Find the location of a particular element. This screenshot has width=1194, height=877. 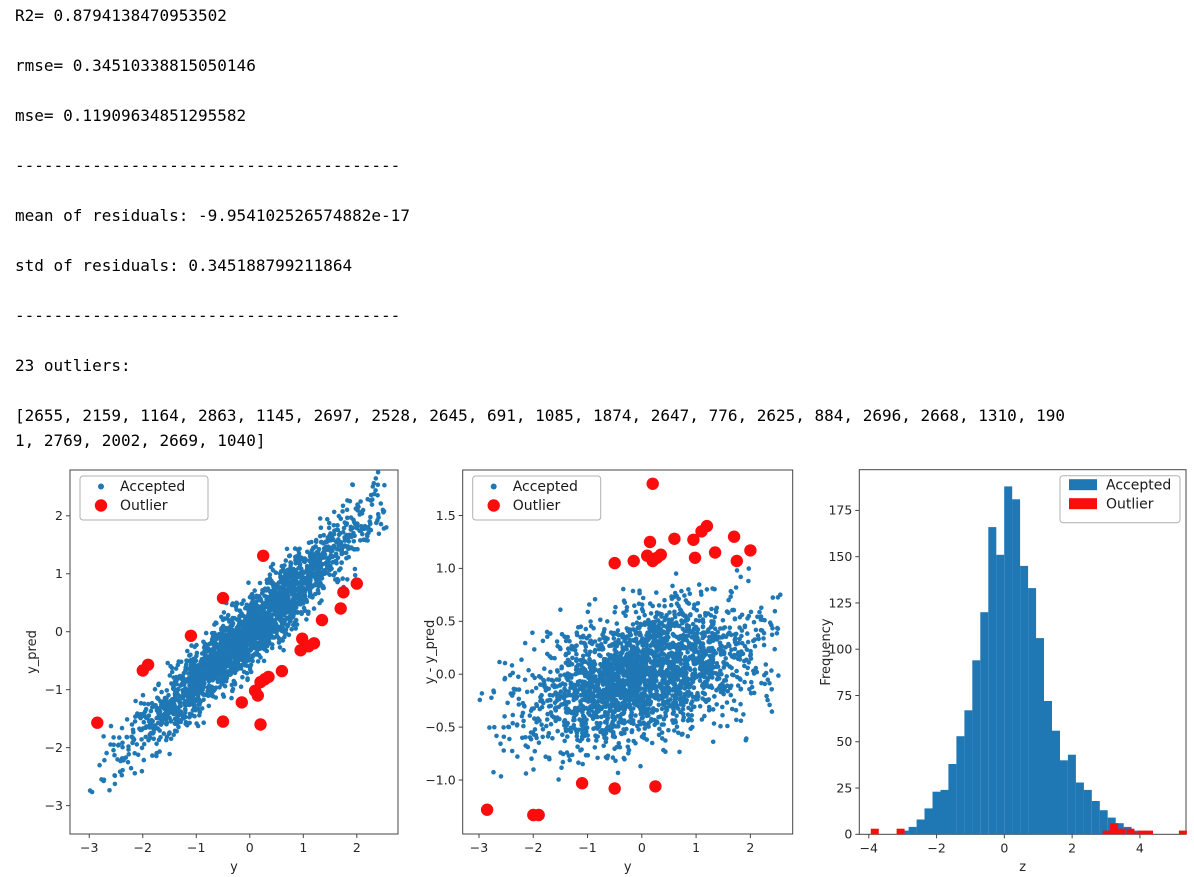

y-tick-label: −1 is located at coordinates (54, 689).